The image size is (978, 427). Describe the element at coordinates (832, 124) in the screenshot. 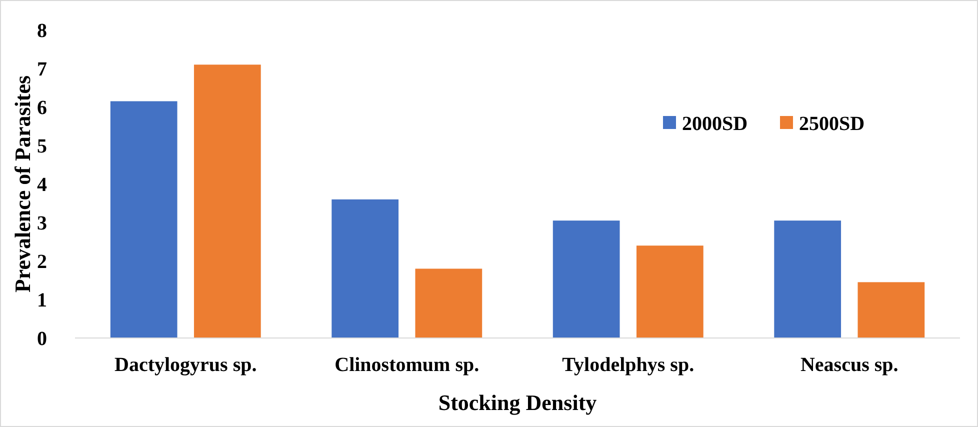

I see `legend-label: 2500SD` at that location.